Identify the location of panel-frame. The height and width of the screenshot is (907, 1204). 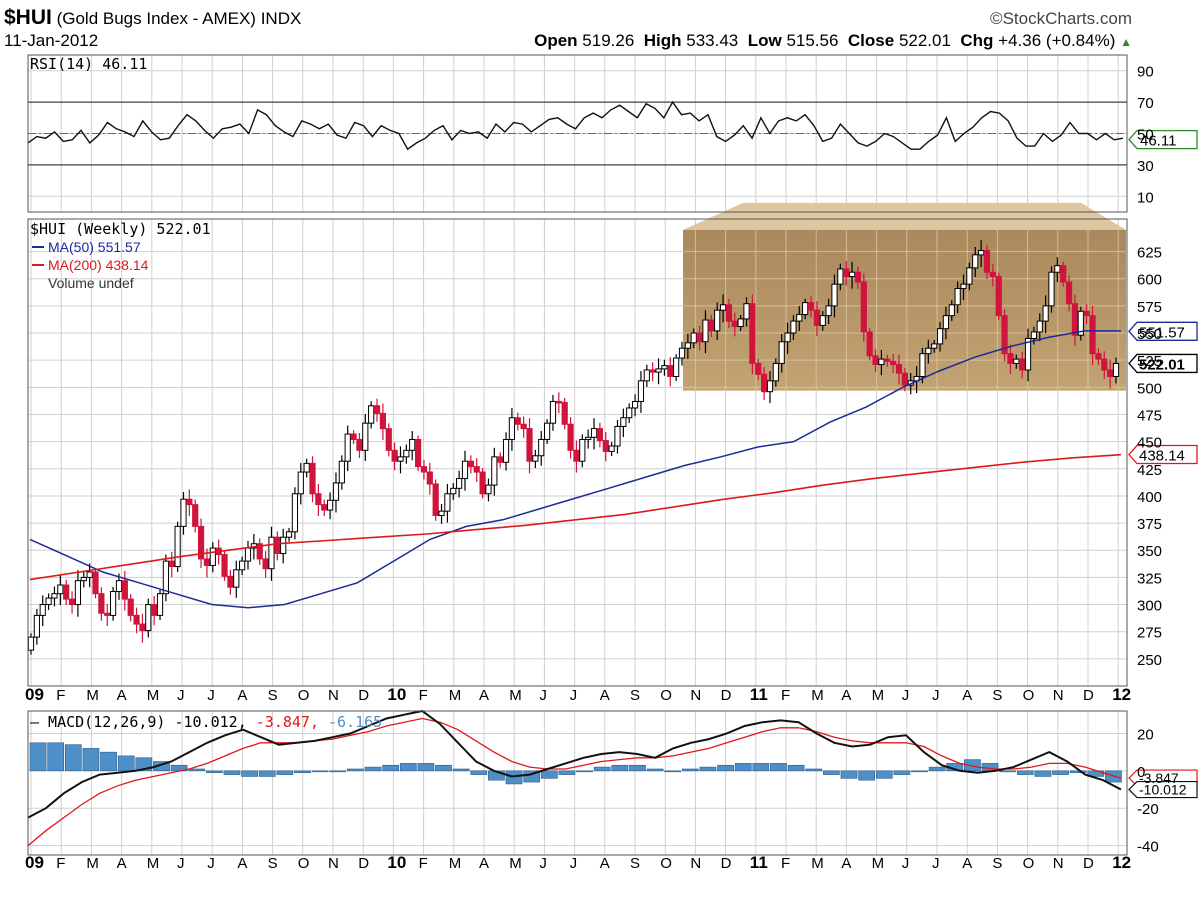
(577, 783).